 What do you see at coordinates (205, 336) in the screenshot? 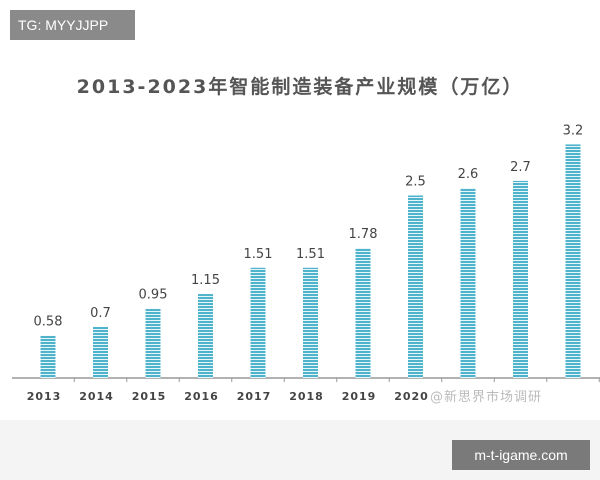
I see `bar-2016` at bounding box center [205, 336].